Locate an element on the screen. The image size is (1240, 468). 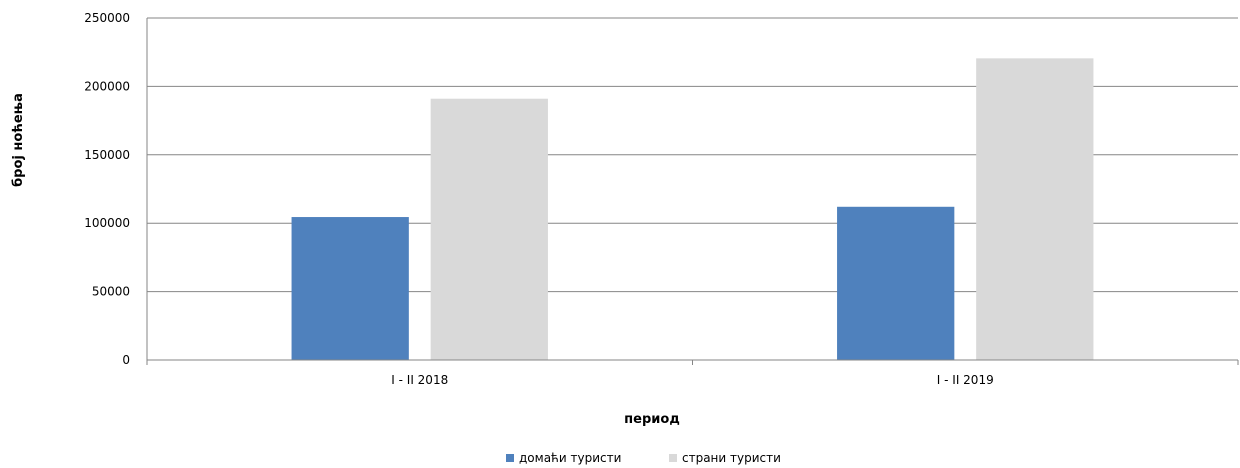
legend-label: домаћи туристи is located at coordinates (570, 458).